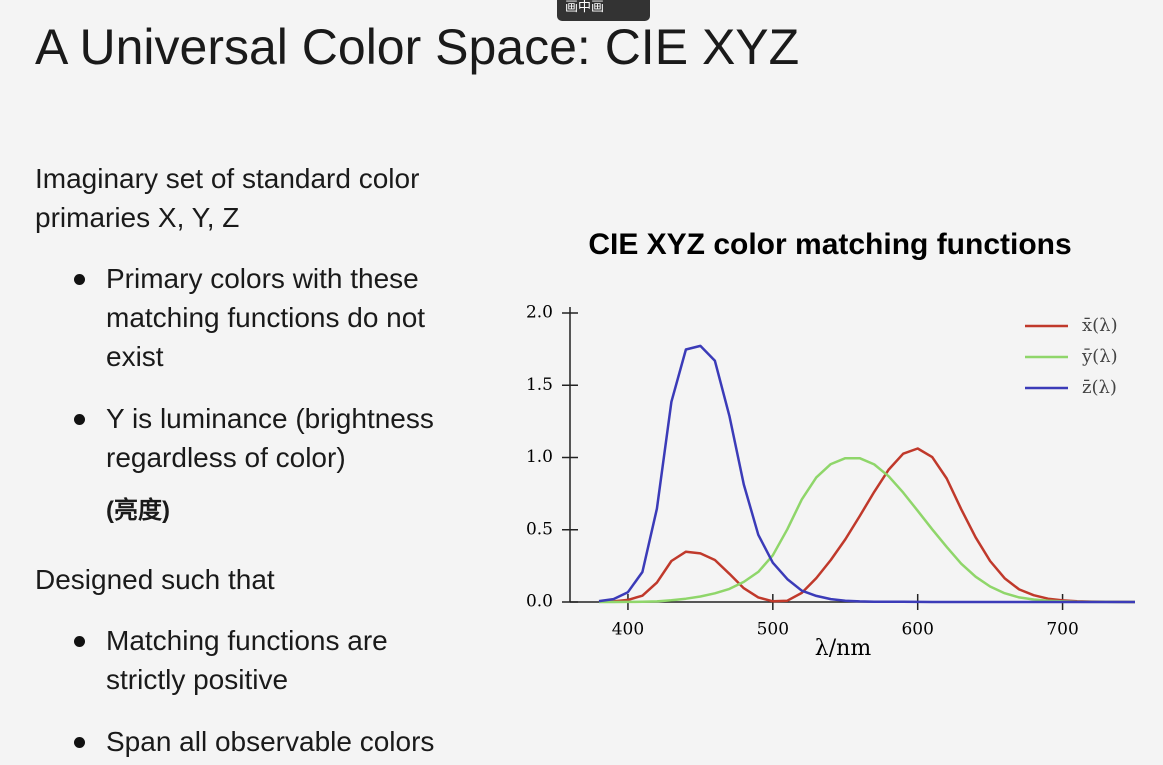 The height and width of the screenshot is (765, 1163). I want to click on x-tick-label: 700, so click(1062, 630).